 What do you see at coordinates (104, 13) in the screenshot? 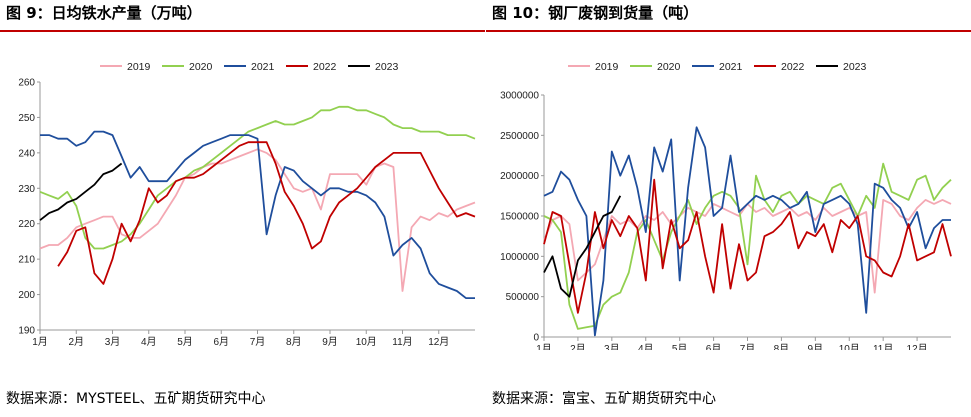
I see `chart-title: 图 9：日均铁水产量（万吨）` at bounding box center [104, 13].